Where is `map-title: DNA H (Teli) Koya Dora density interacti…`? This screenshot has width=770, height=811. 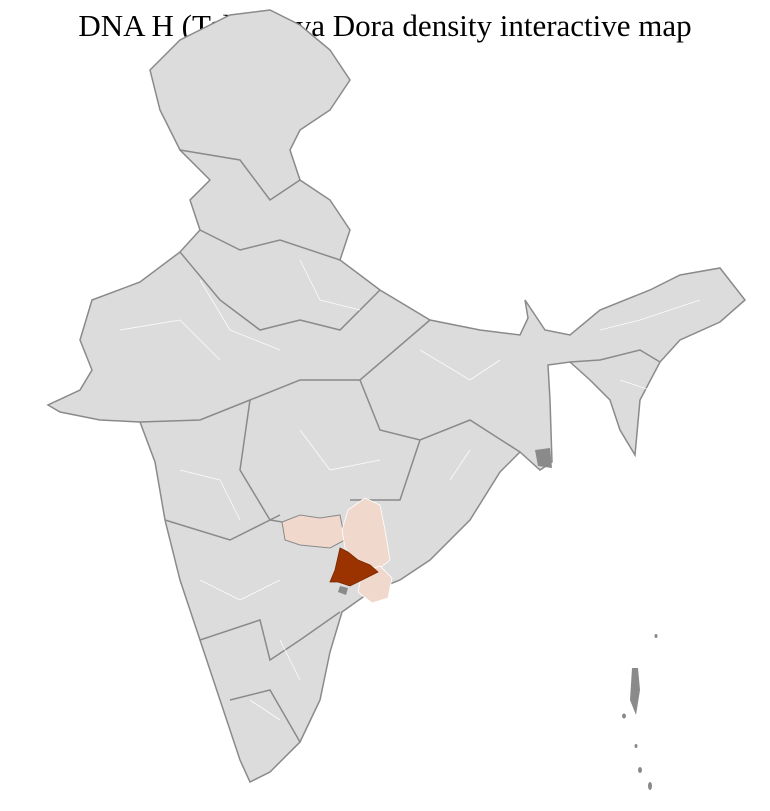
map-title: DNA H (Teli) Koya Dora density interacti… is located at coordinates (385, 25).